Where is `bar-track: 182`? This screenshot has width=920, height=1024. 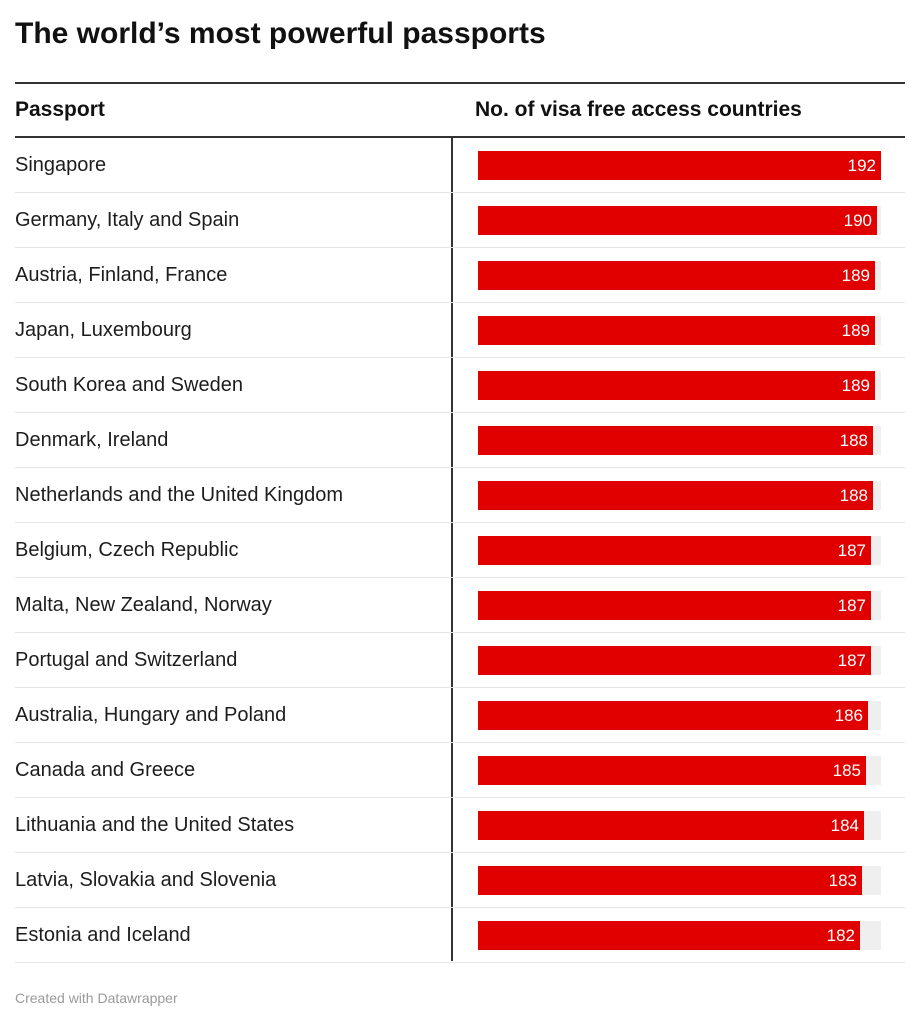
bar-track: 182 is located at coordinates (679, 935).